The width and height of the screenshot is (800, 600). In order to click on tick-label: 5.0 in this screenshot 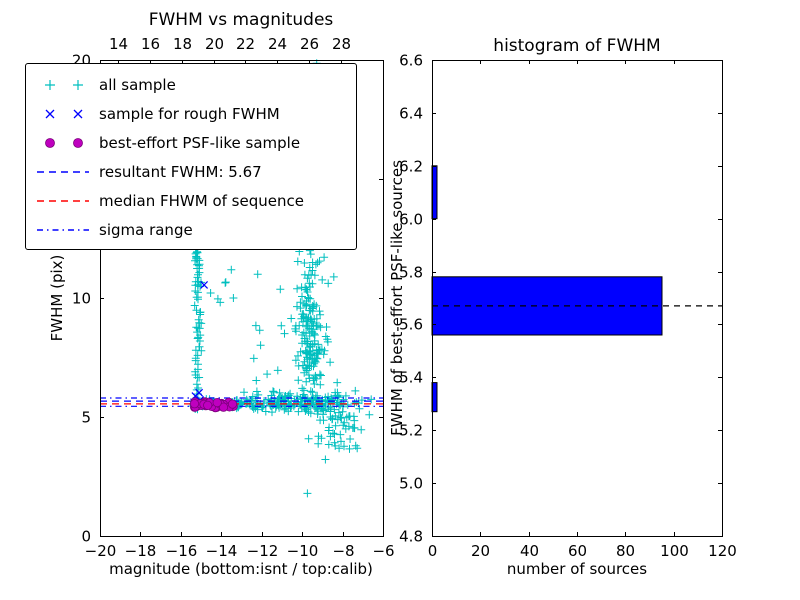, I will do `click(411, 484)`.